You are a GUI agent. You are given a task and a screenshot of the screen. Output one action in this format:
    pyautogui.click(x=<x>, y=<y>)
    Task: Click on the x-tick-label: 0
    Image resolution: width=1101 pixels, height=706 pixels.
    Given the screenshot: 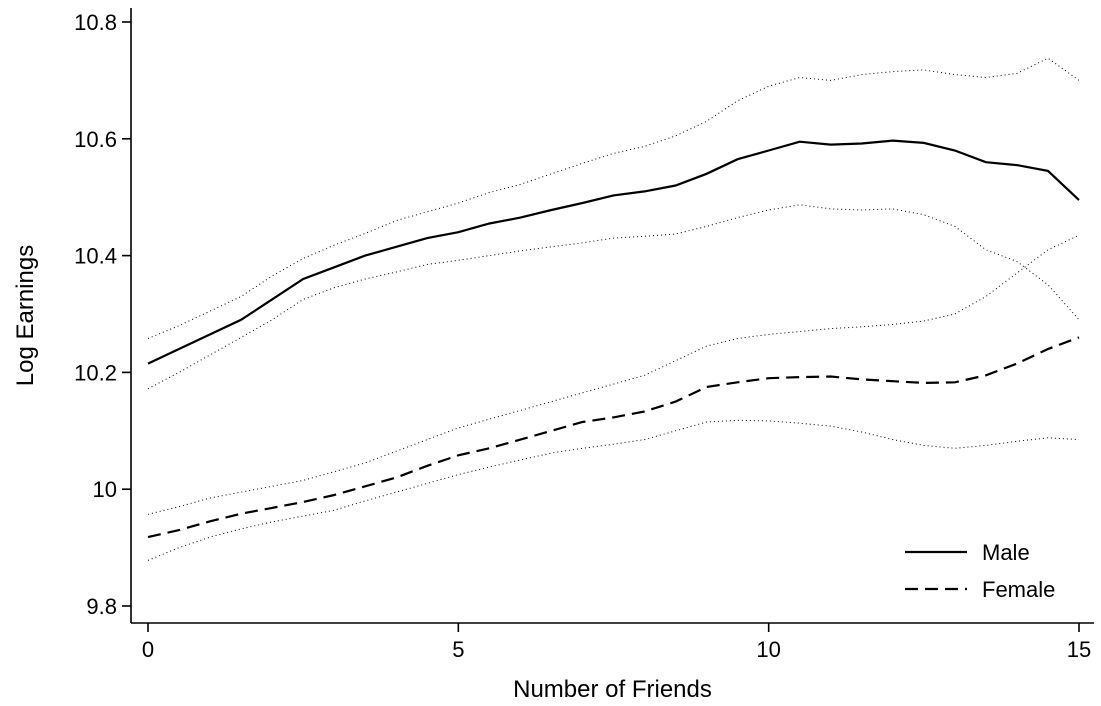 What is the action you would take?
    pyautogui.click(x=148, y=649)
    